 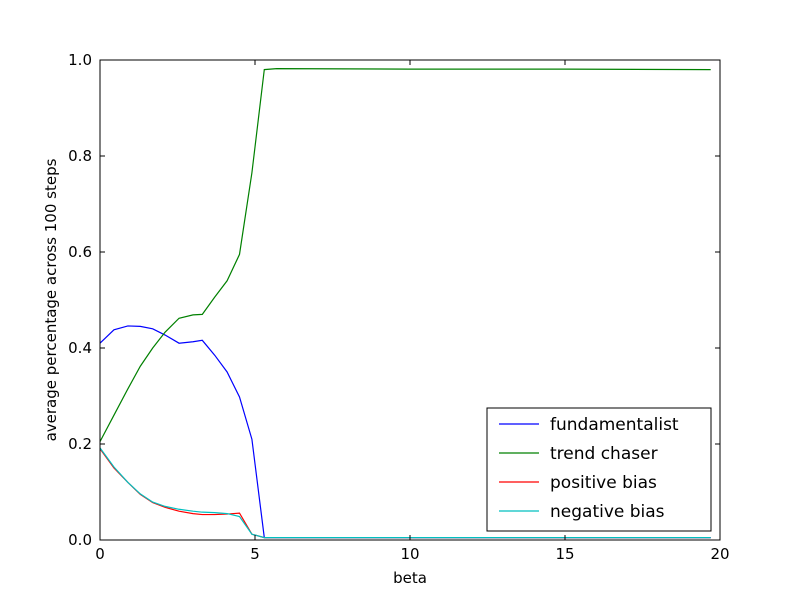 I want to click on y-tick-label: 0.0, so click(x=80, y=540).